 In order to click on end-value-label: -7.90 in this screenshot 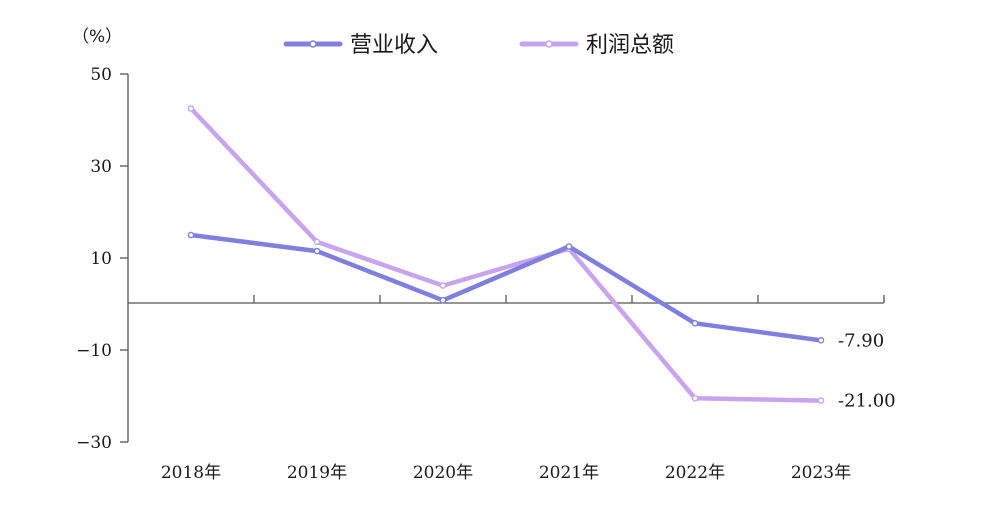, I will do `click(861, 340)`.